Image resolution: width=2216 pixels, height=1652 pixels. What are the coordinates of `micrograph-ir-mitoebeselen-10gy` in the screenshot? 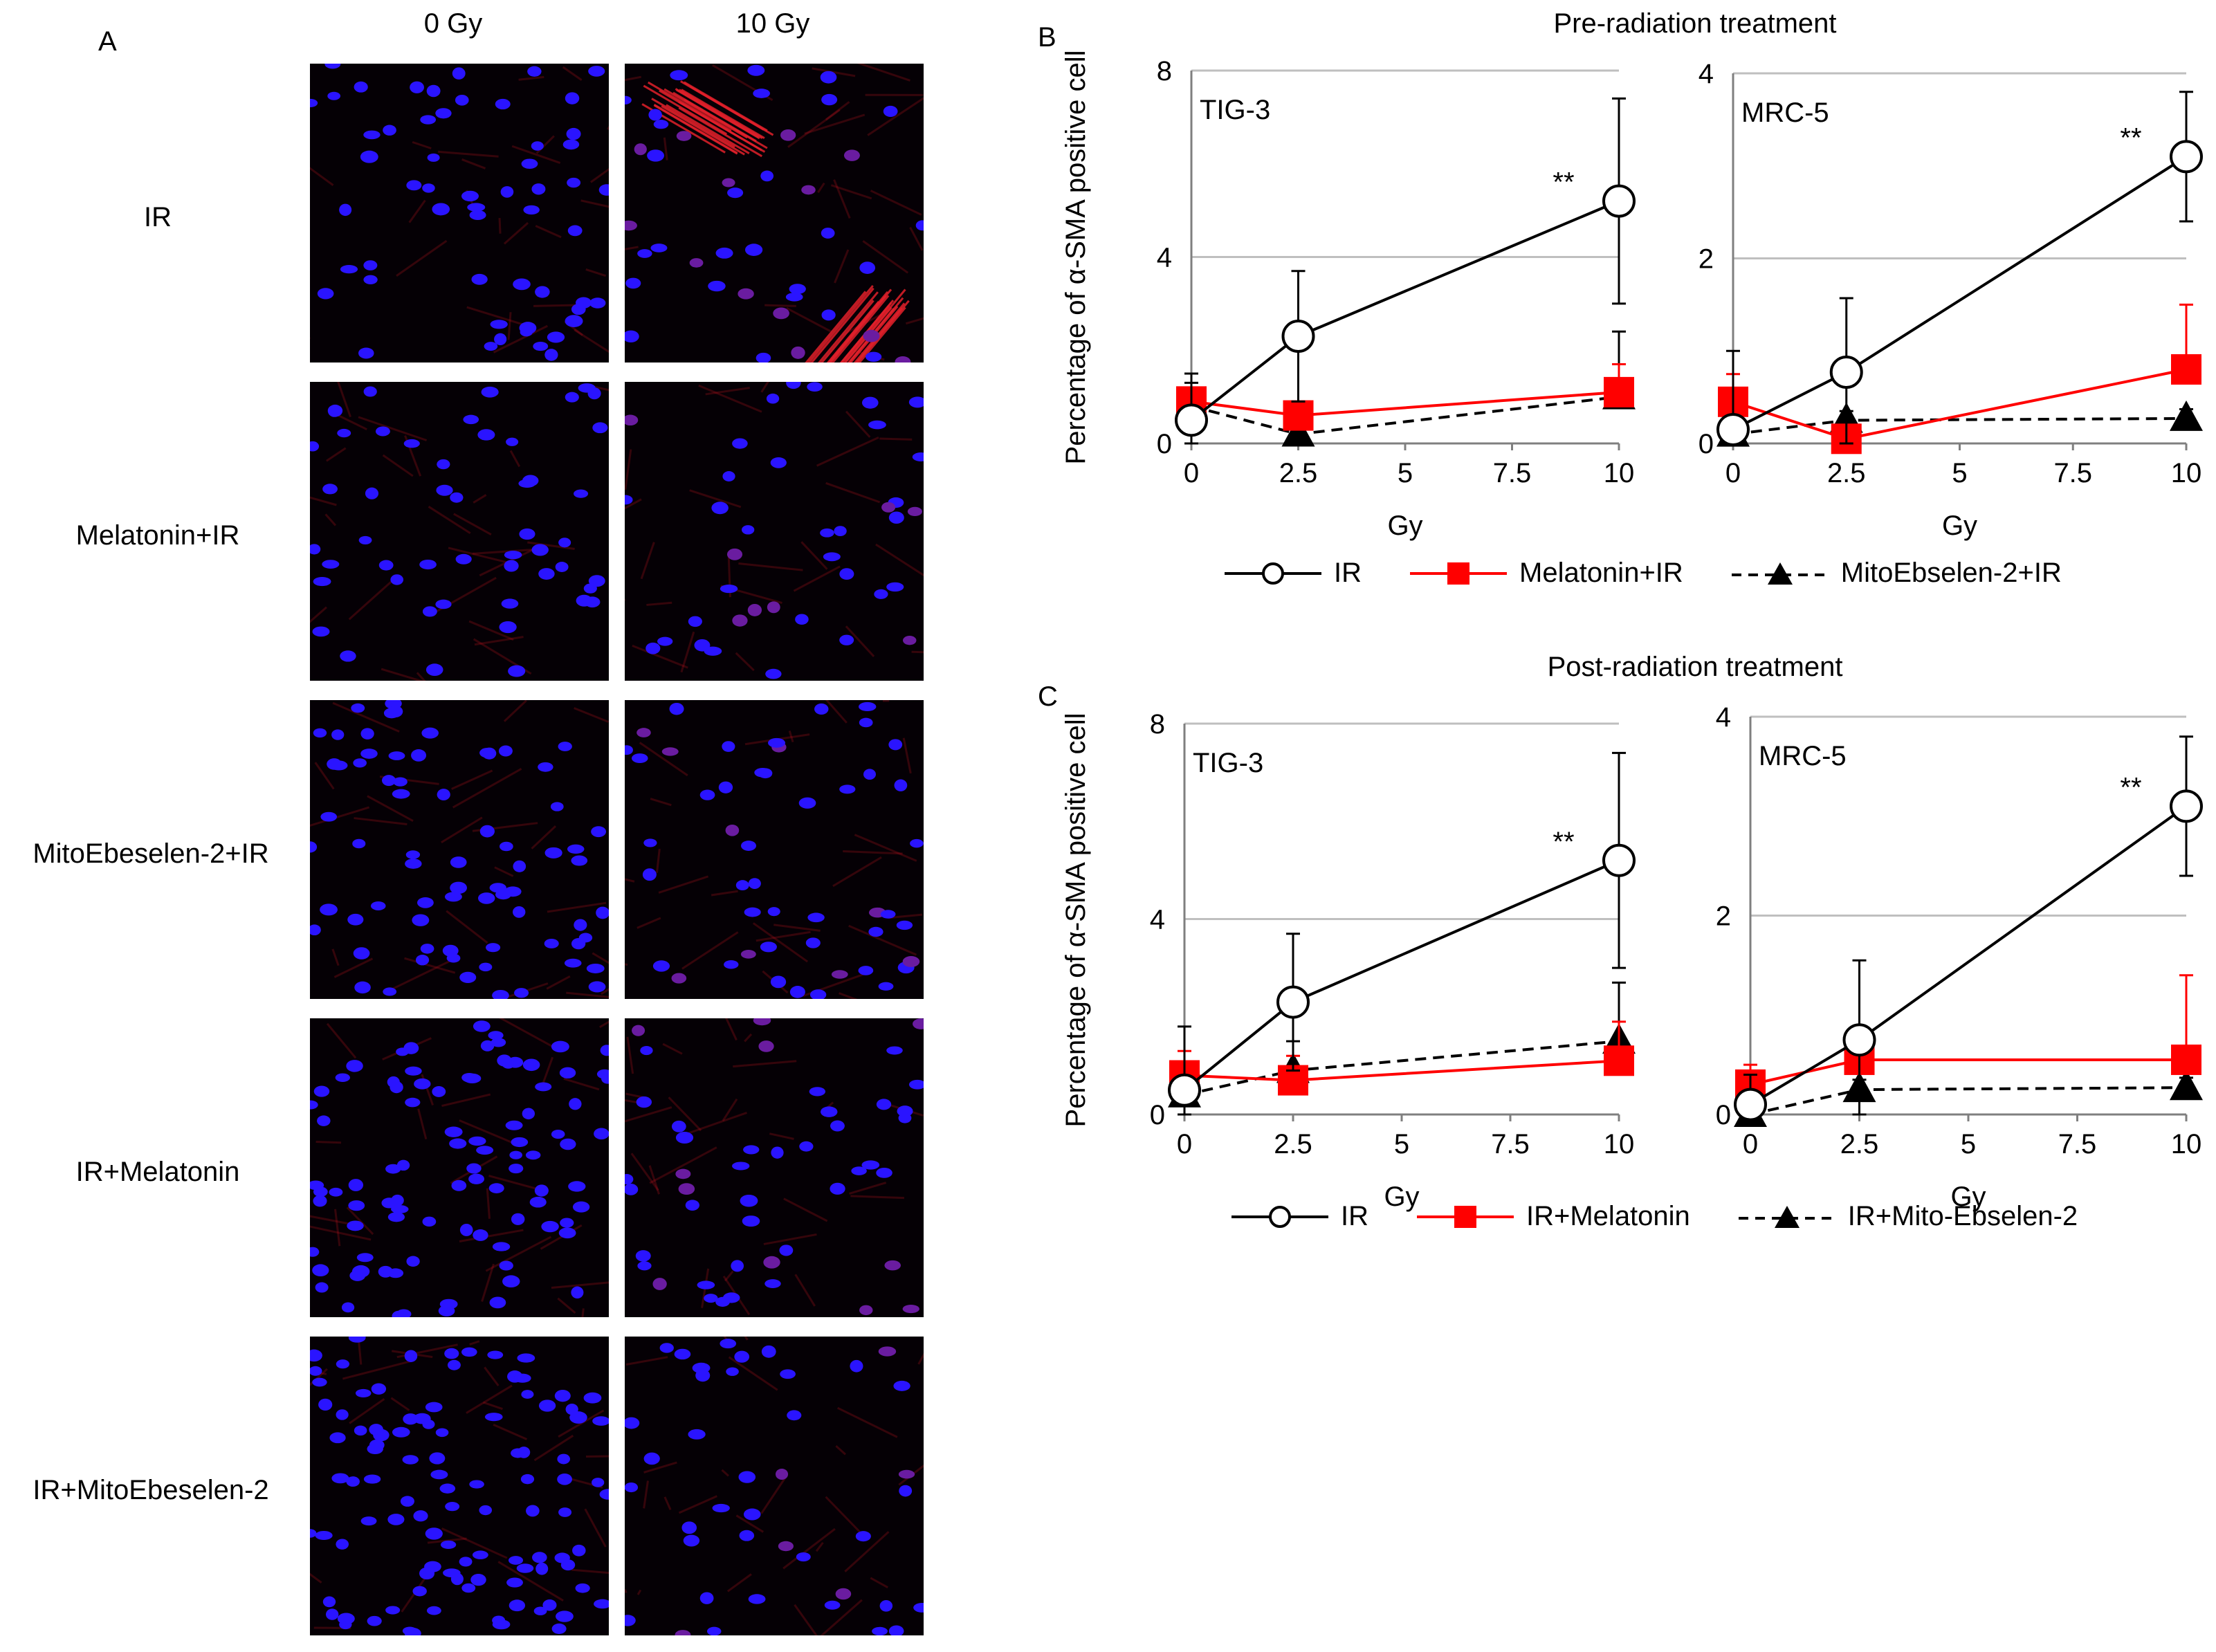 It's located at (774, 1486).